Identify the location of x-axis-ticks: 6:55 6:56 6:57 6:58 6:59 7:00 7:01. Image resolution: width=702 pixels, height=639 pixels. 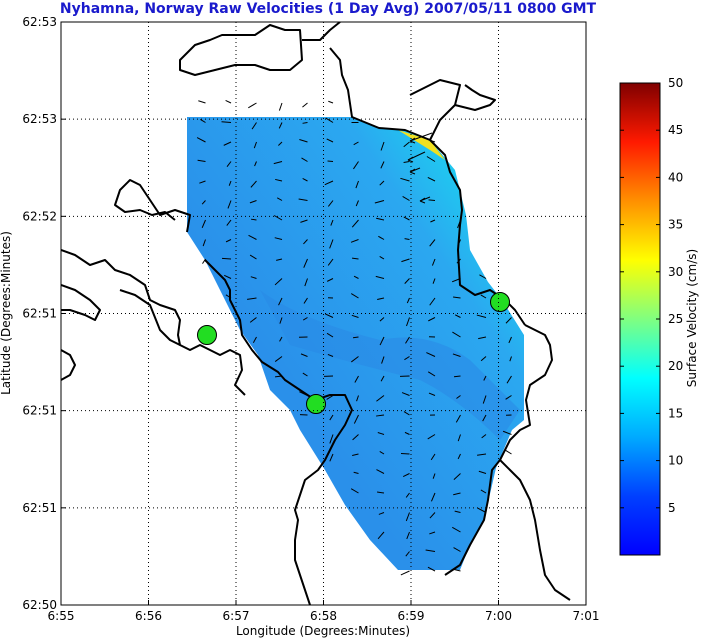
(323, 611).